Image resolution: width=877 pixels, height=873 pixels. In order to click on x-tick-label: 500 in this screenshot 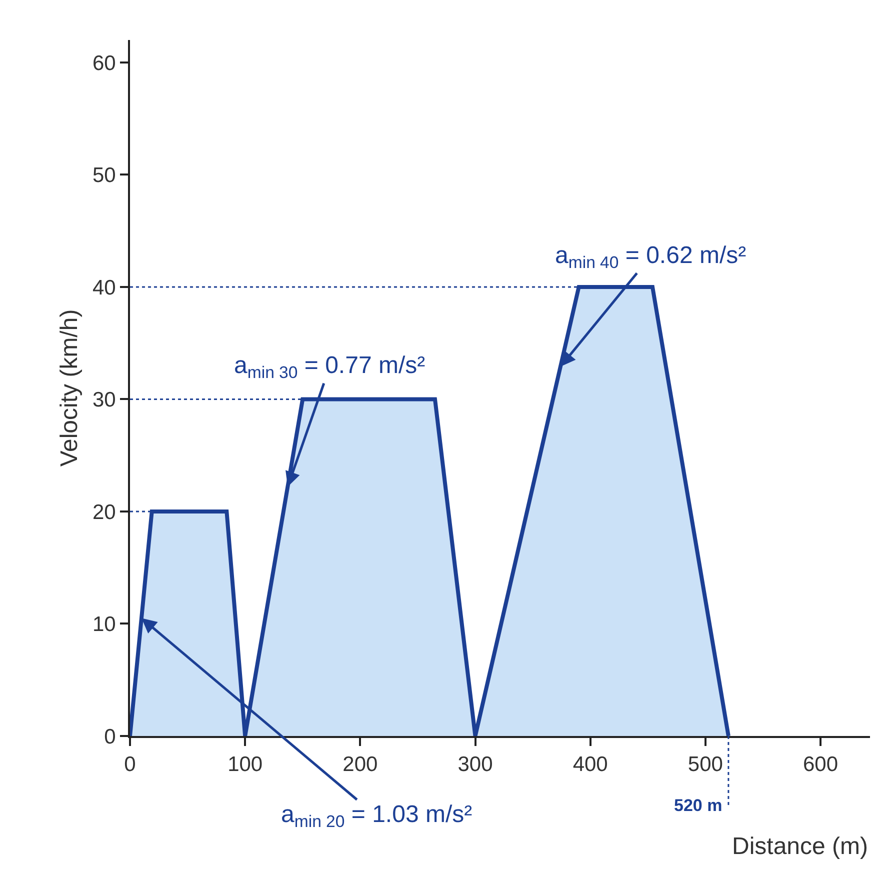, I will do `click(705, 764)`.